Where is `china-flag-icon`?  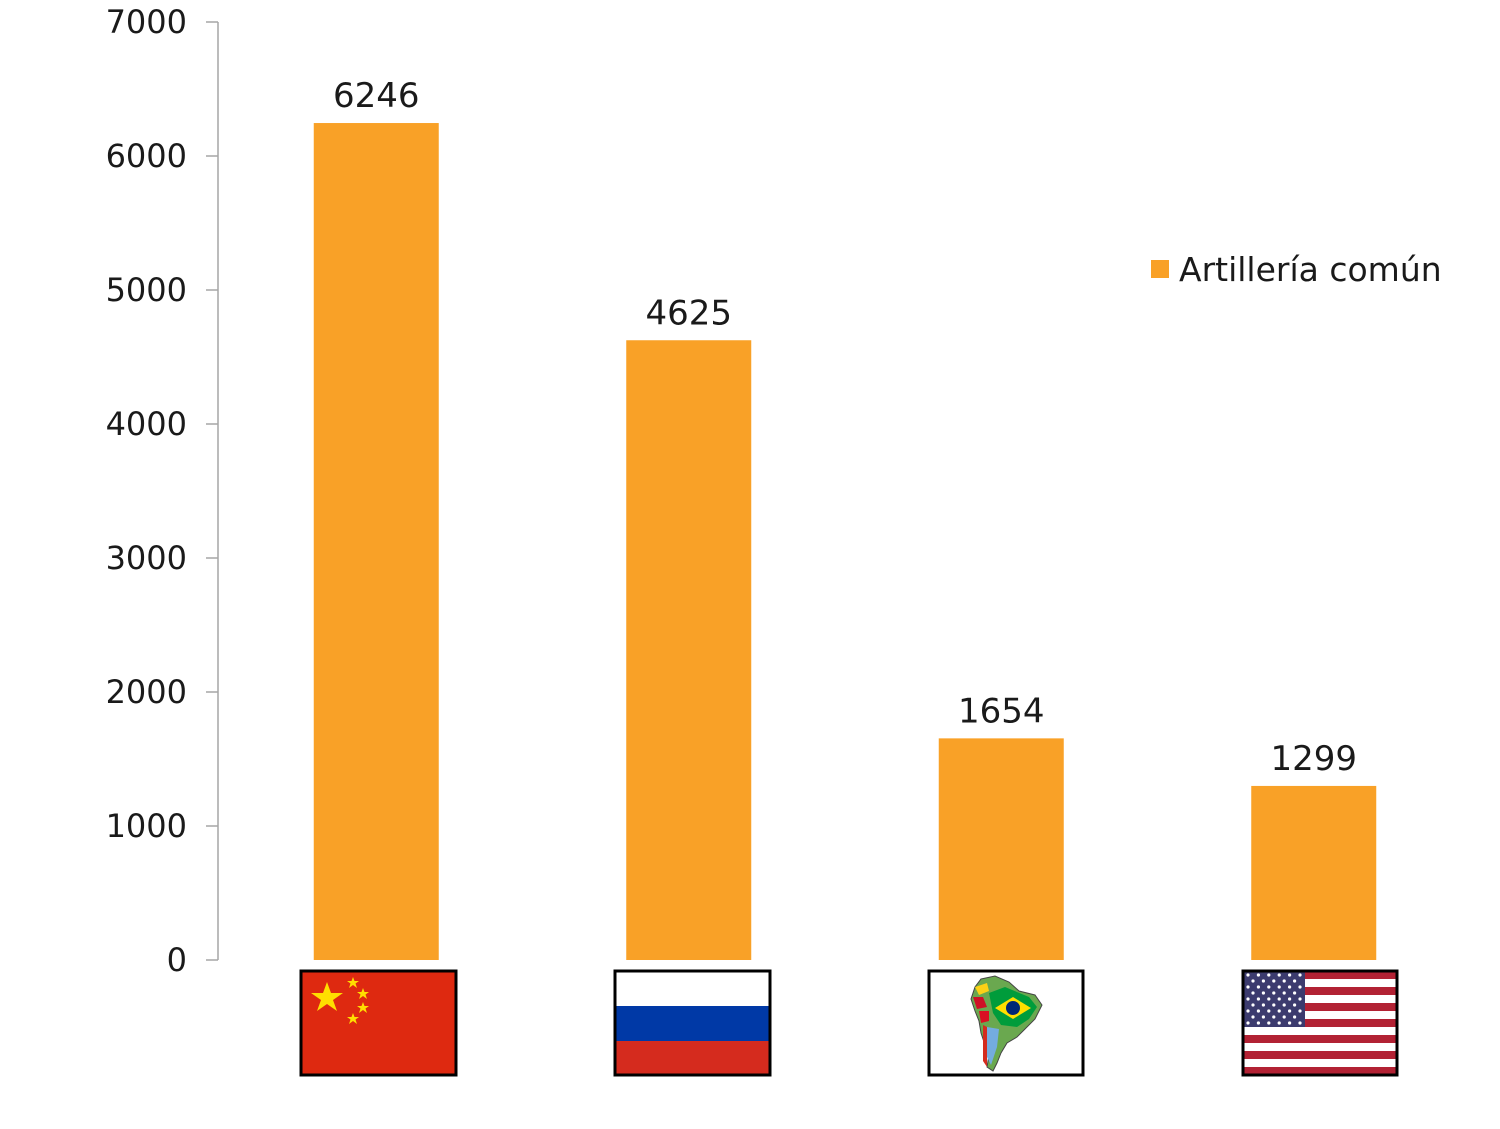 china-flag-icon is located at coordinates (378, 1023).